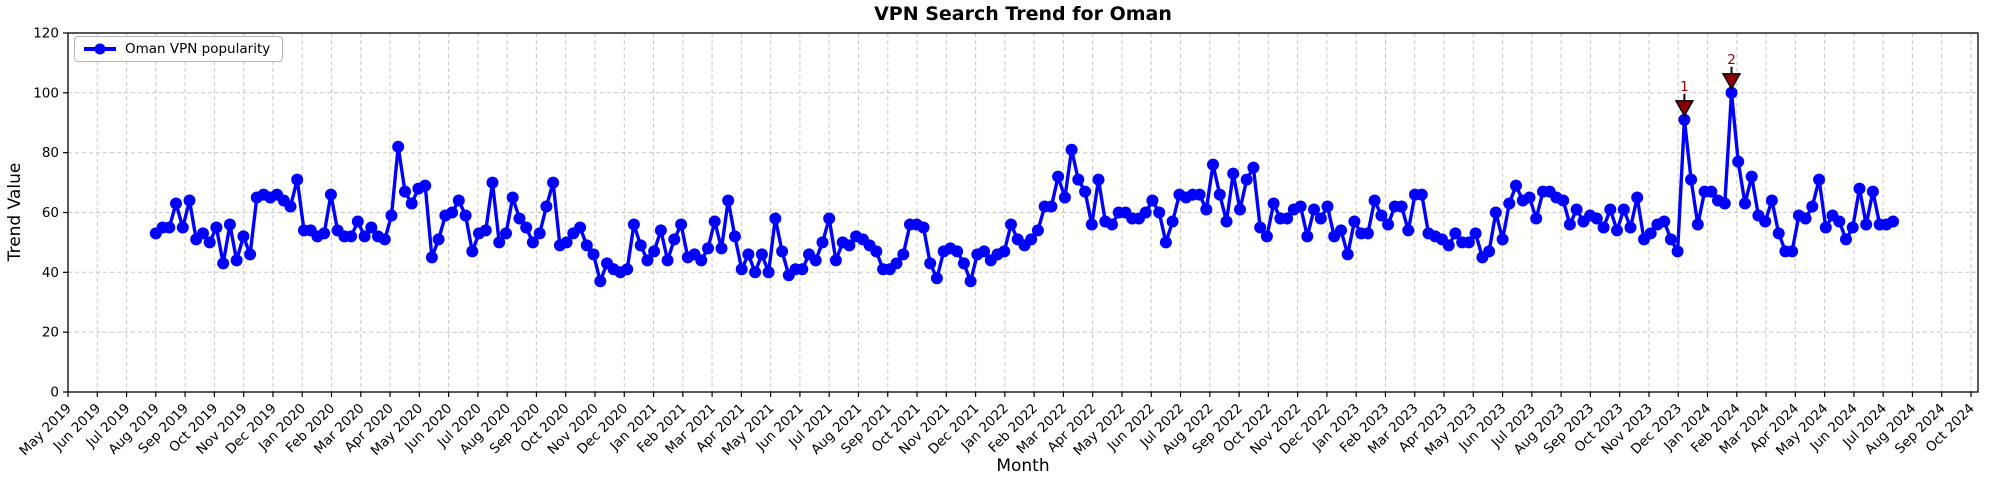 This screenshot has width=1990, height=490. Describe the element at coordinates (1684, 109) in the screenshot. I see `annotation-arrow-icon` at that location.